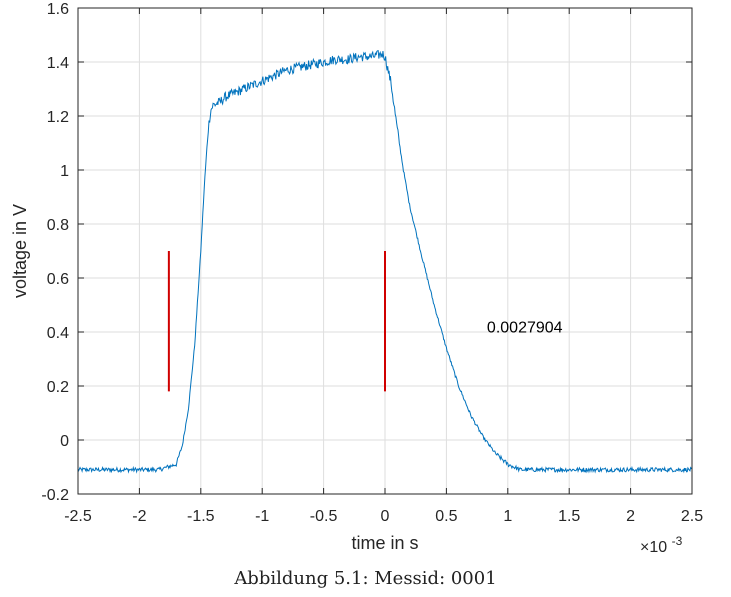 This screenshot has width=731, height=597. I want to click on x-tick-label: -2, so click(139, 516).